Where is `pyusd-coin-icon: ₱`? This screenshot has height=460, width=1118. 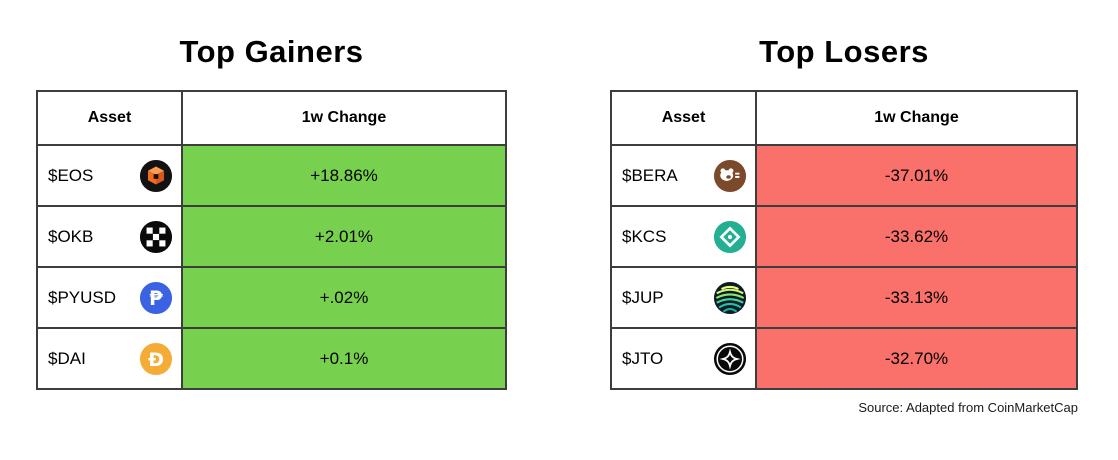 pyusd-coin-icon: ₱ is located at coordinates (156, 298).